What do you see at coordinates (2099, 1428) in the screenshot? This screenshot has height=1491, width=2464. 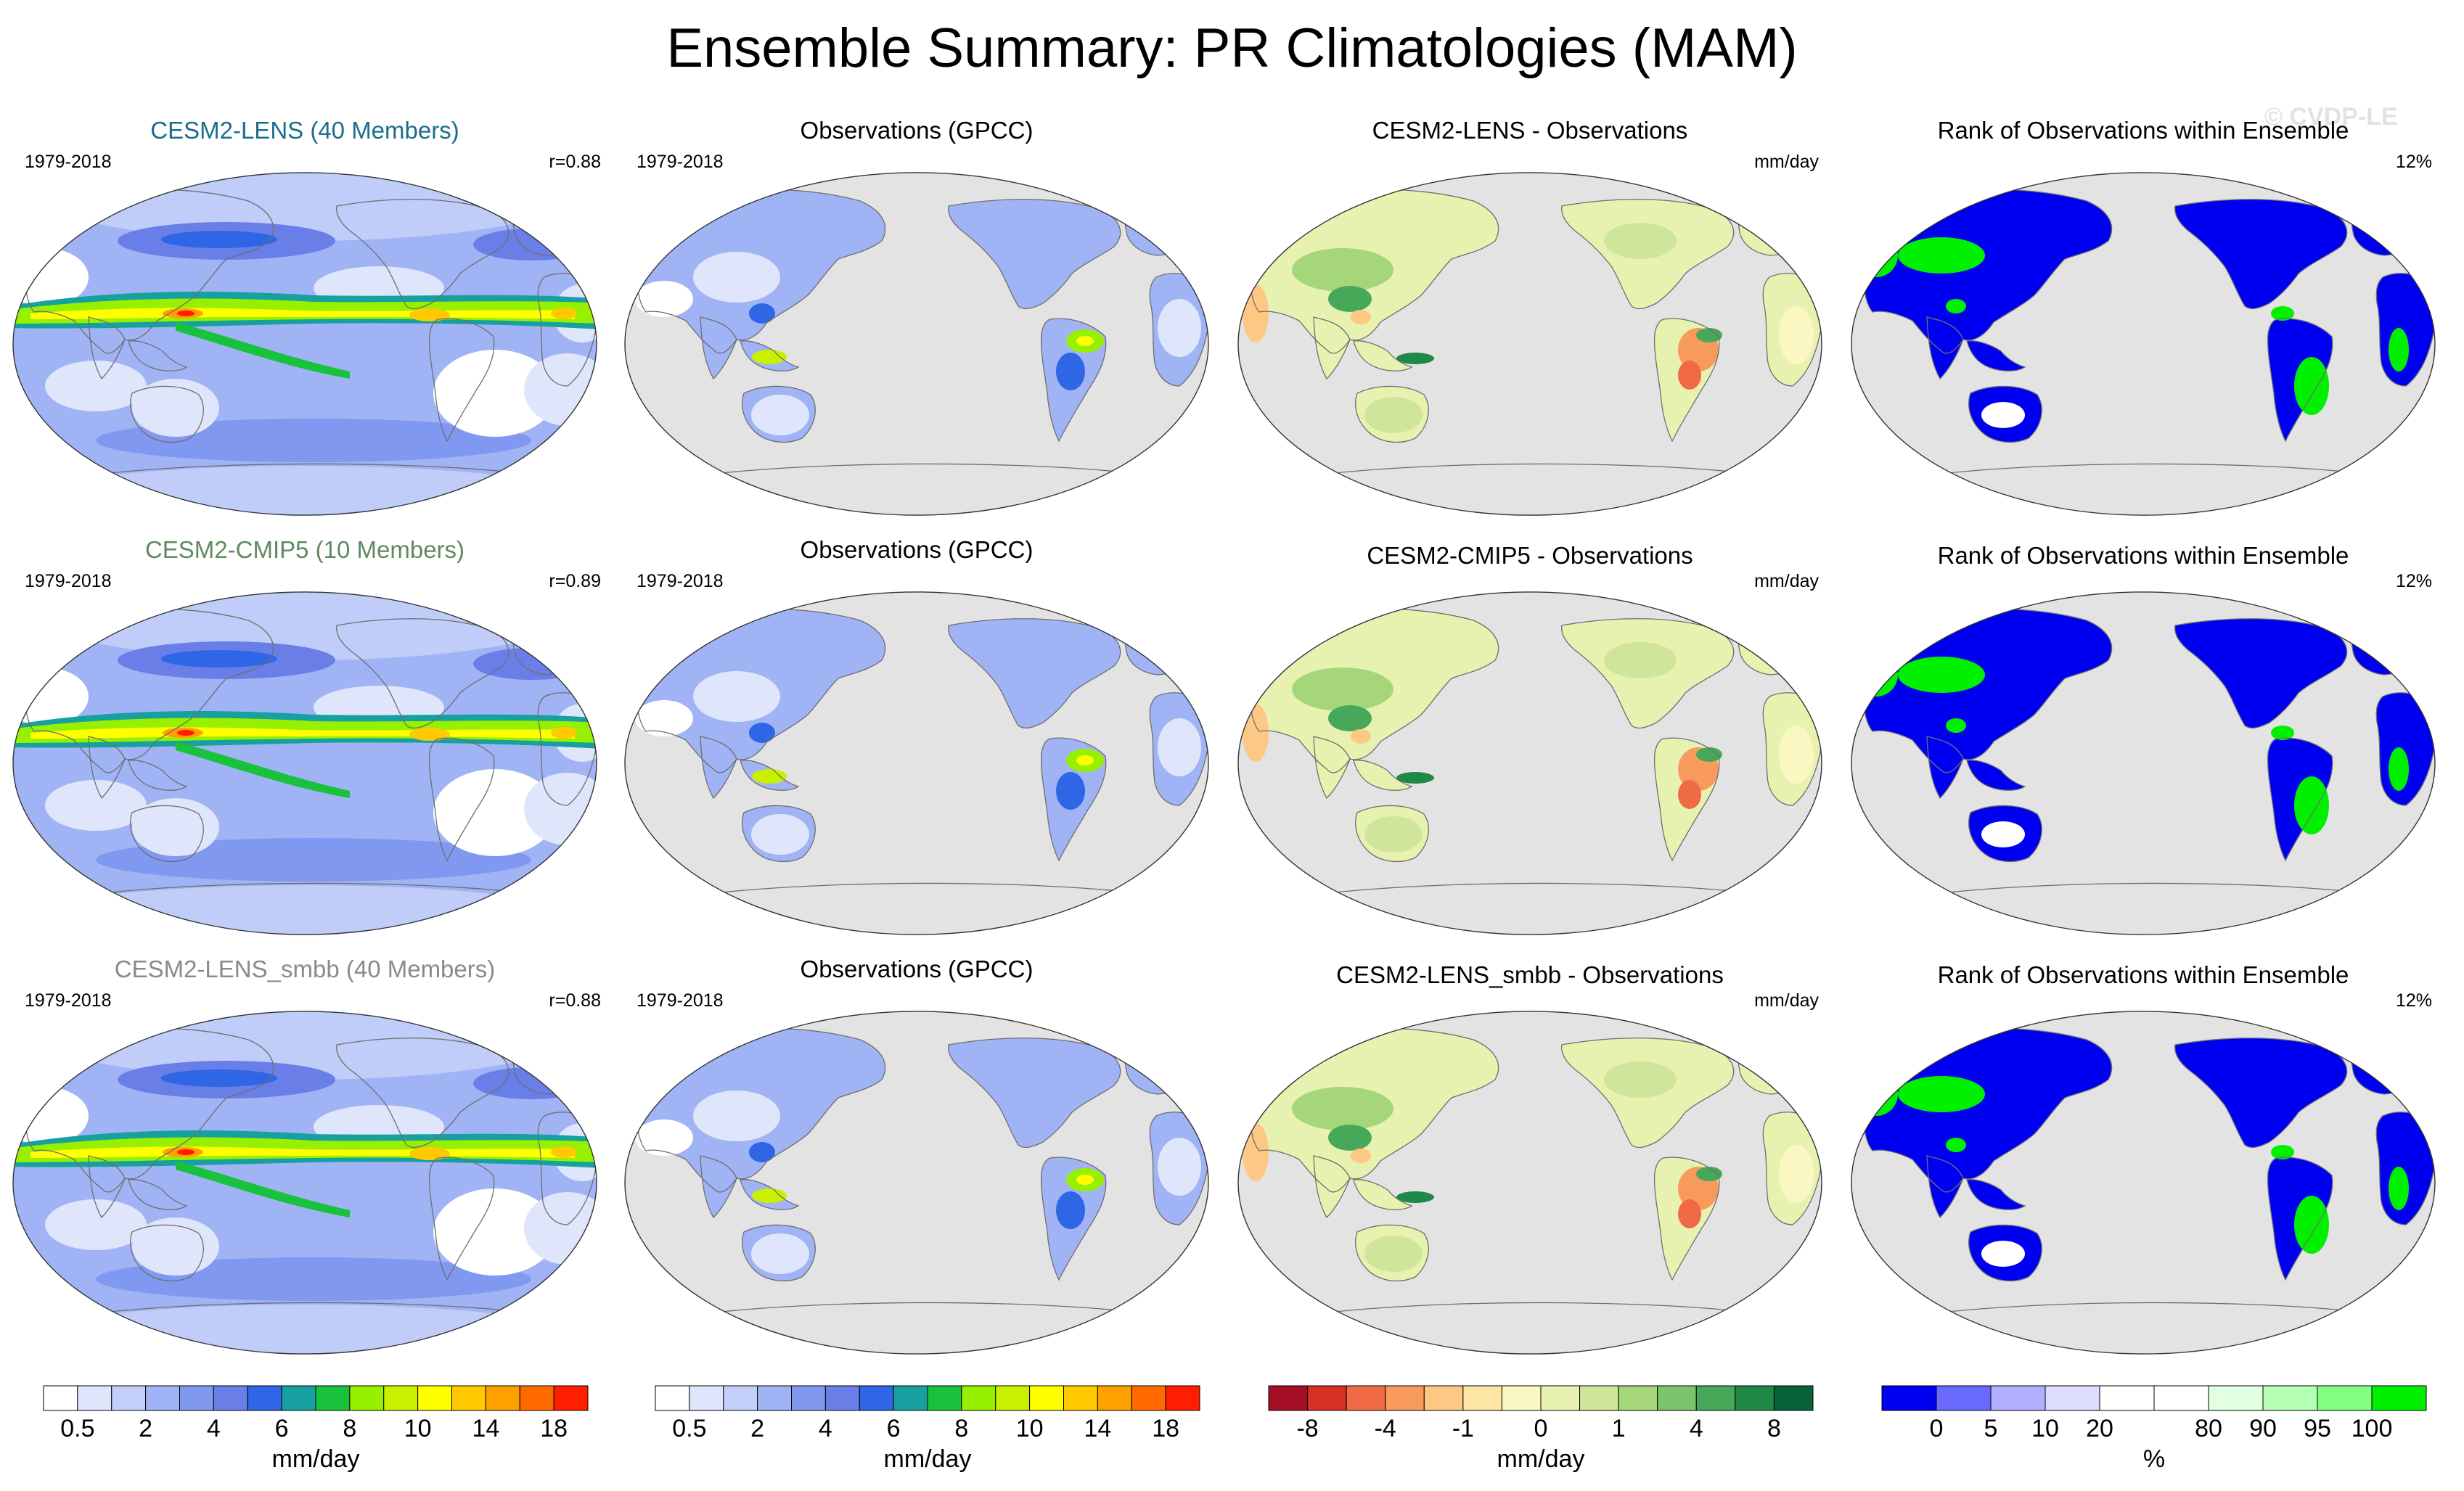 I see `colorbar-tick-label: 20` at bounding box center [2099, 1428].